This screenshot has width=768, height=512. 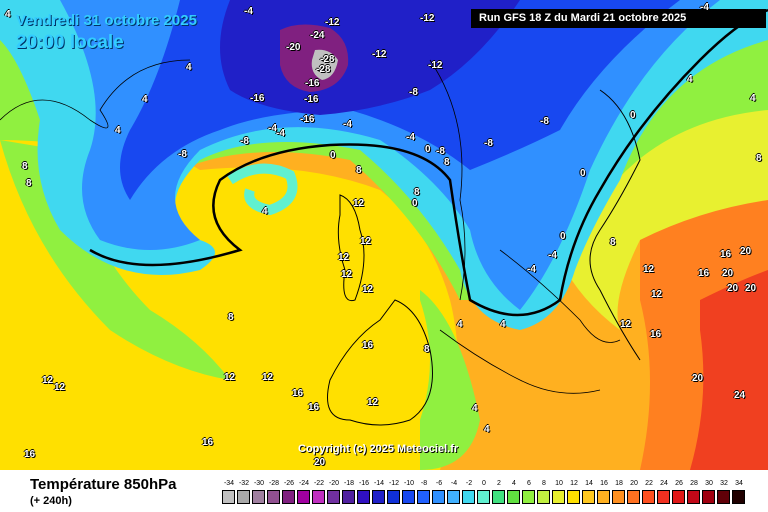 What do you see at coordinates (244, 483) in the screenshot?
I see `legend-value: -32` at bounding box center [244, 483].